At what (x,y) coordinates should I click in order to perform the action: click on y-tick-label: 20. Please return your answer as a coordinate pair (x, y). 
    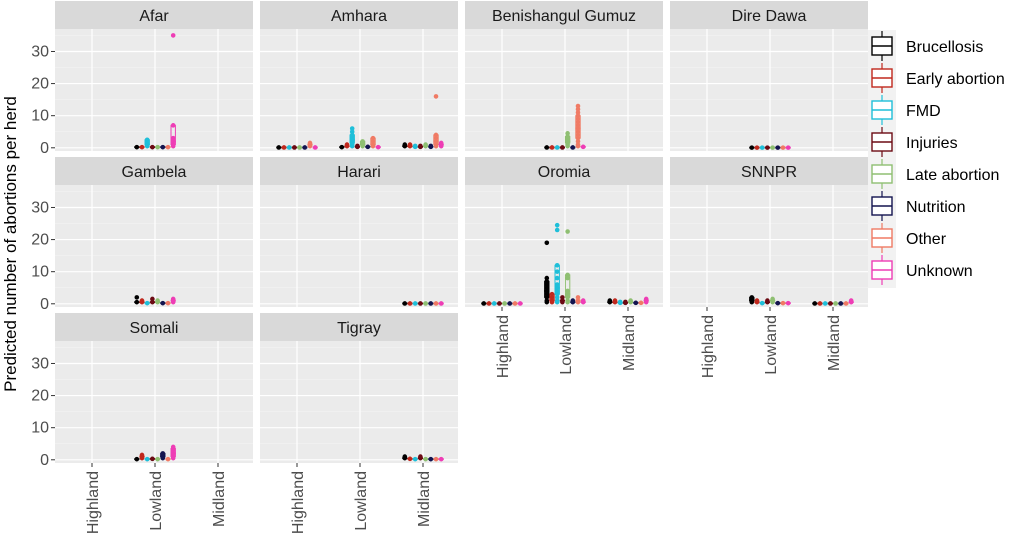
    Looking at the image, I should click on (40, 240).